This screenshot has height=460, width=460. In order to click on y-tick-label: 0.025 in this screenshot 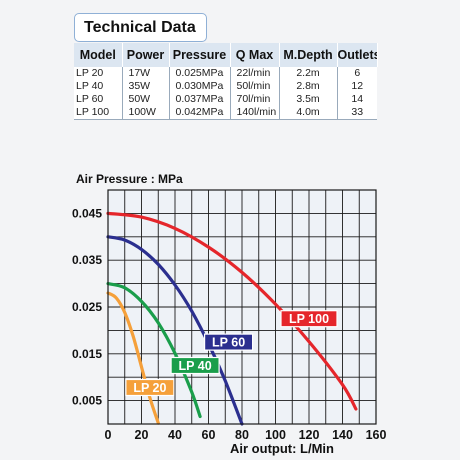, I will do `click(87, 307)`.